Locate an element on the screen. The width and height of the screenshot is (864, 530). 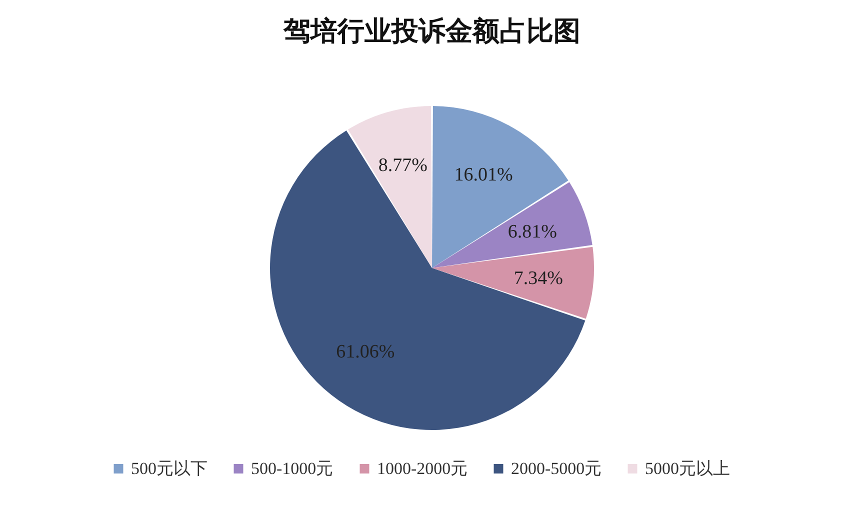
legend-label: 1000-2000元 is located at coordinates (422, 468).